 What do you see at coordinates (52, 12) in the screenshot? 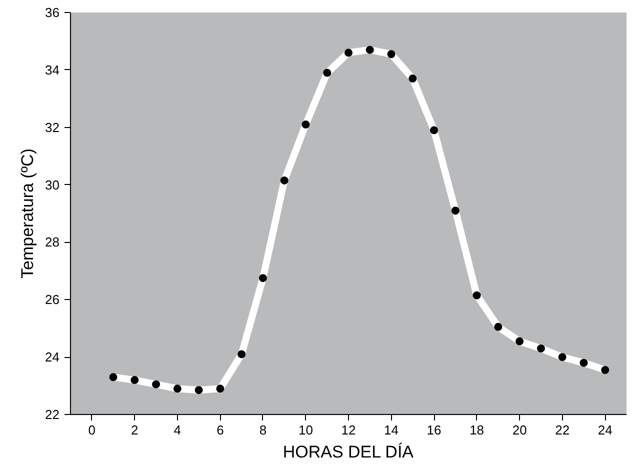
I see `y-tick-label: 36` at bounding box center [52, 12].